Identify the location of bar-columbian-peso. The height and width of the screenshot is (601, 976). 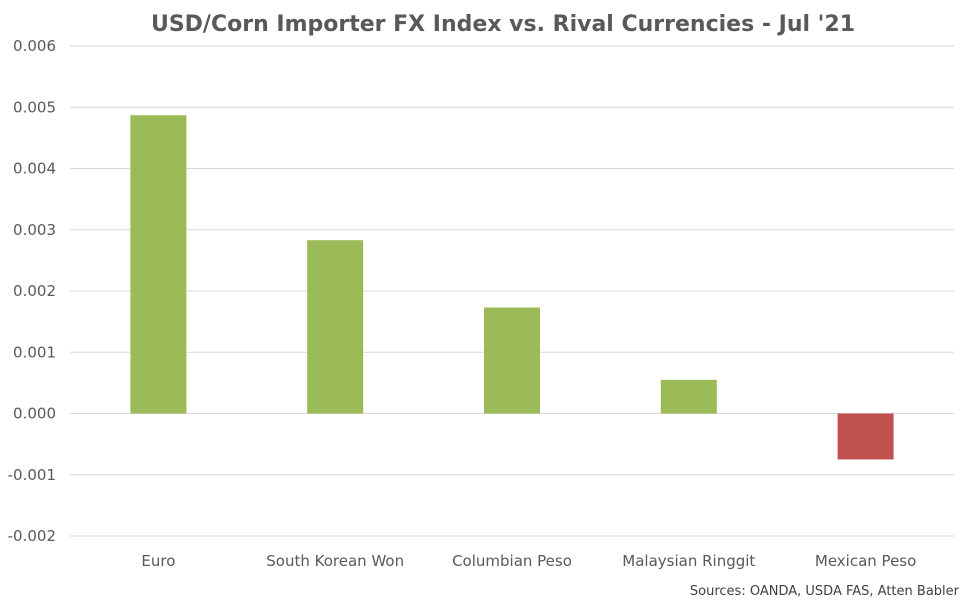
(512, 360).